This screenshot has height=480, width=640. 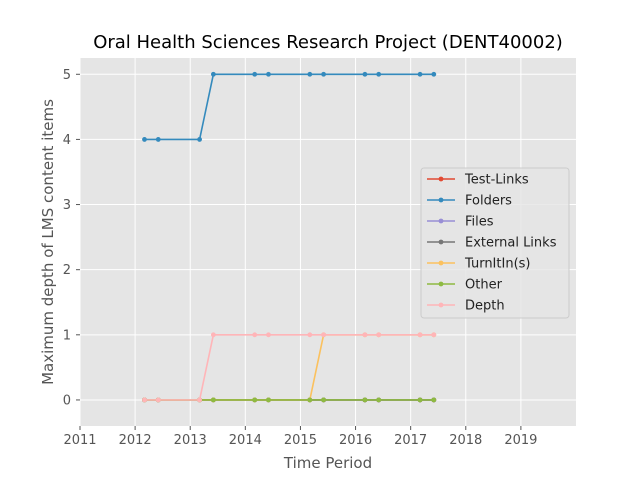 What do you see at coordinates (67, 335) in the screenshot?
I see `y-tick-label: 1` at bounding box center [67, 335].